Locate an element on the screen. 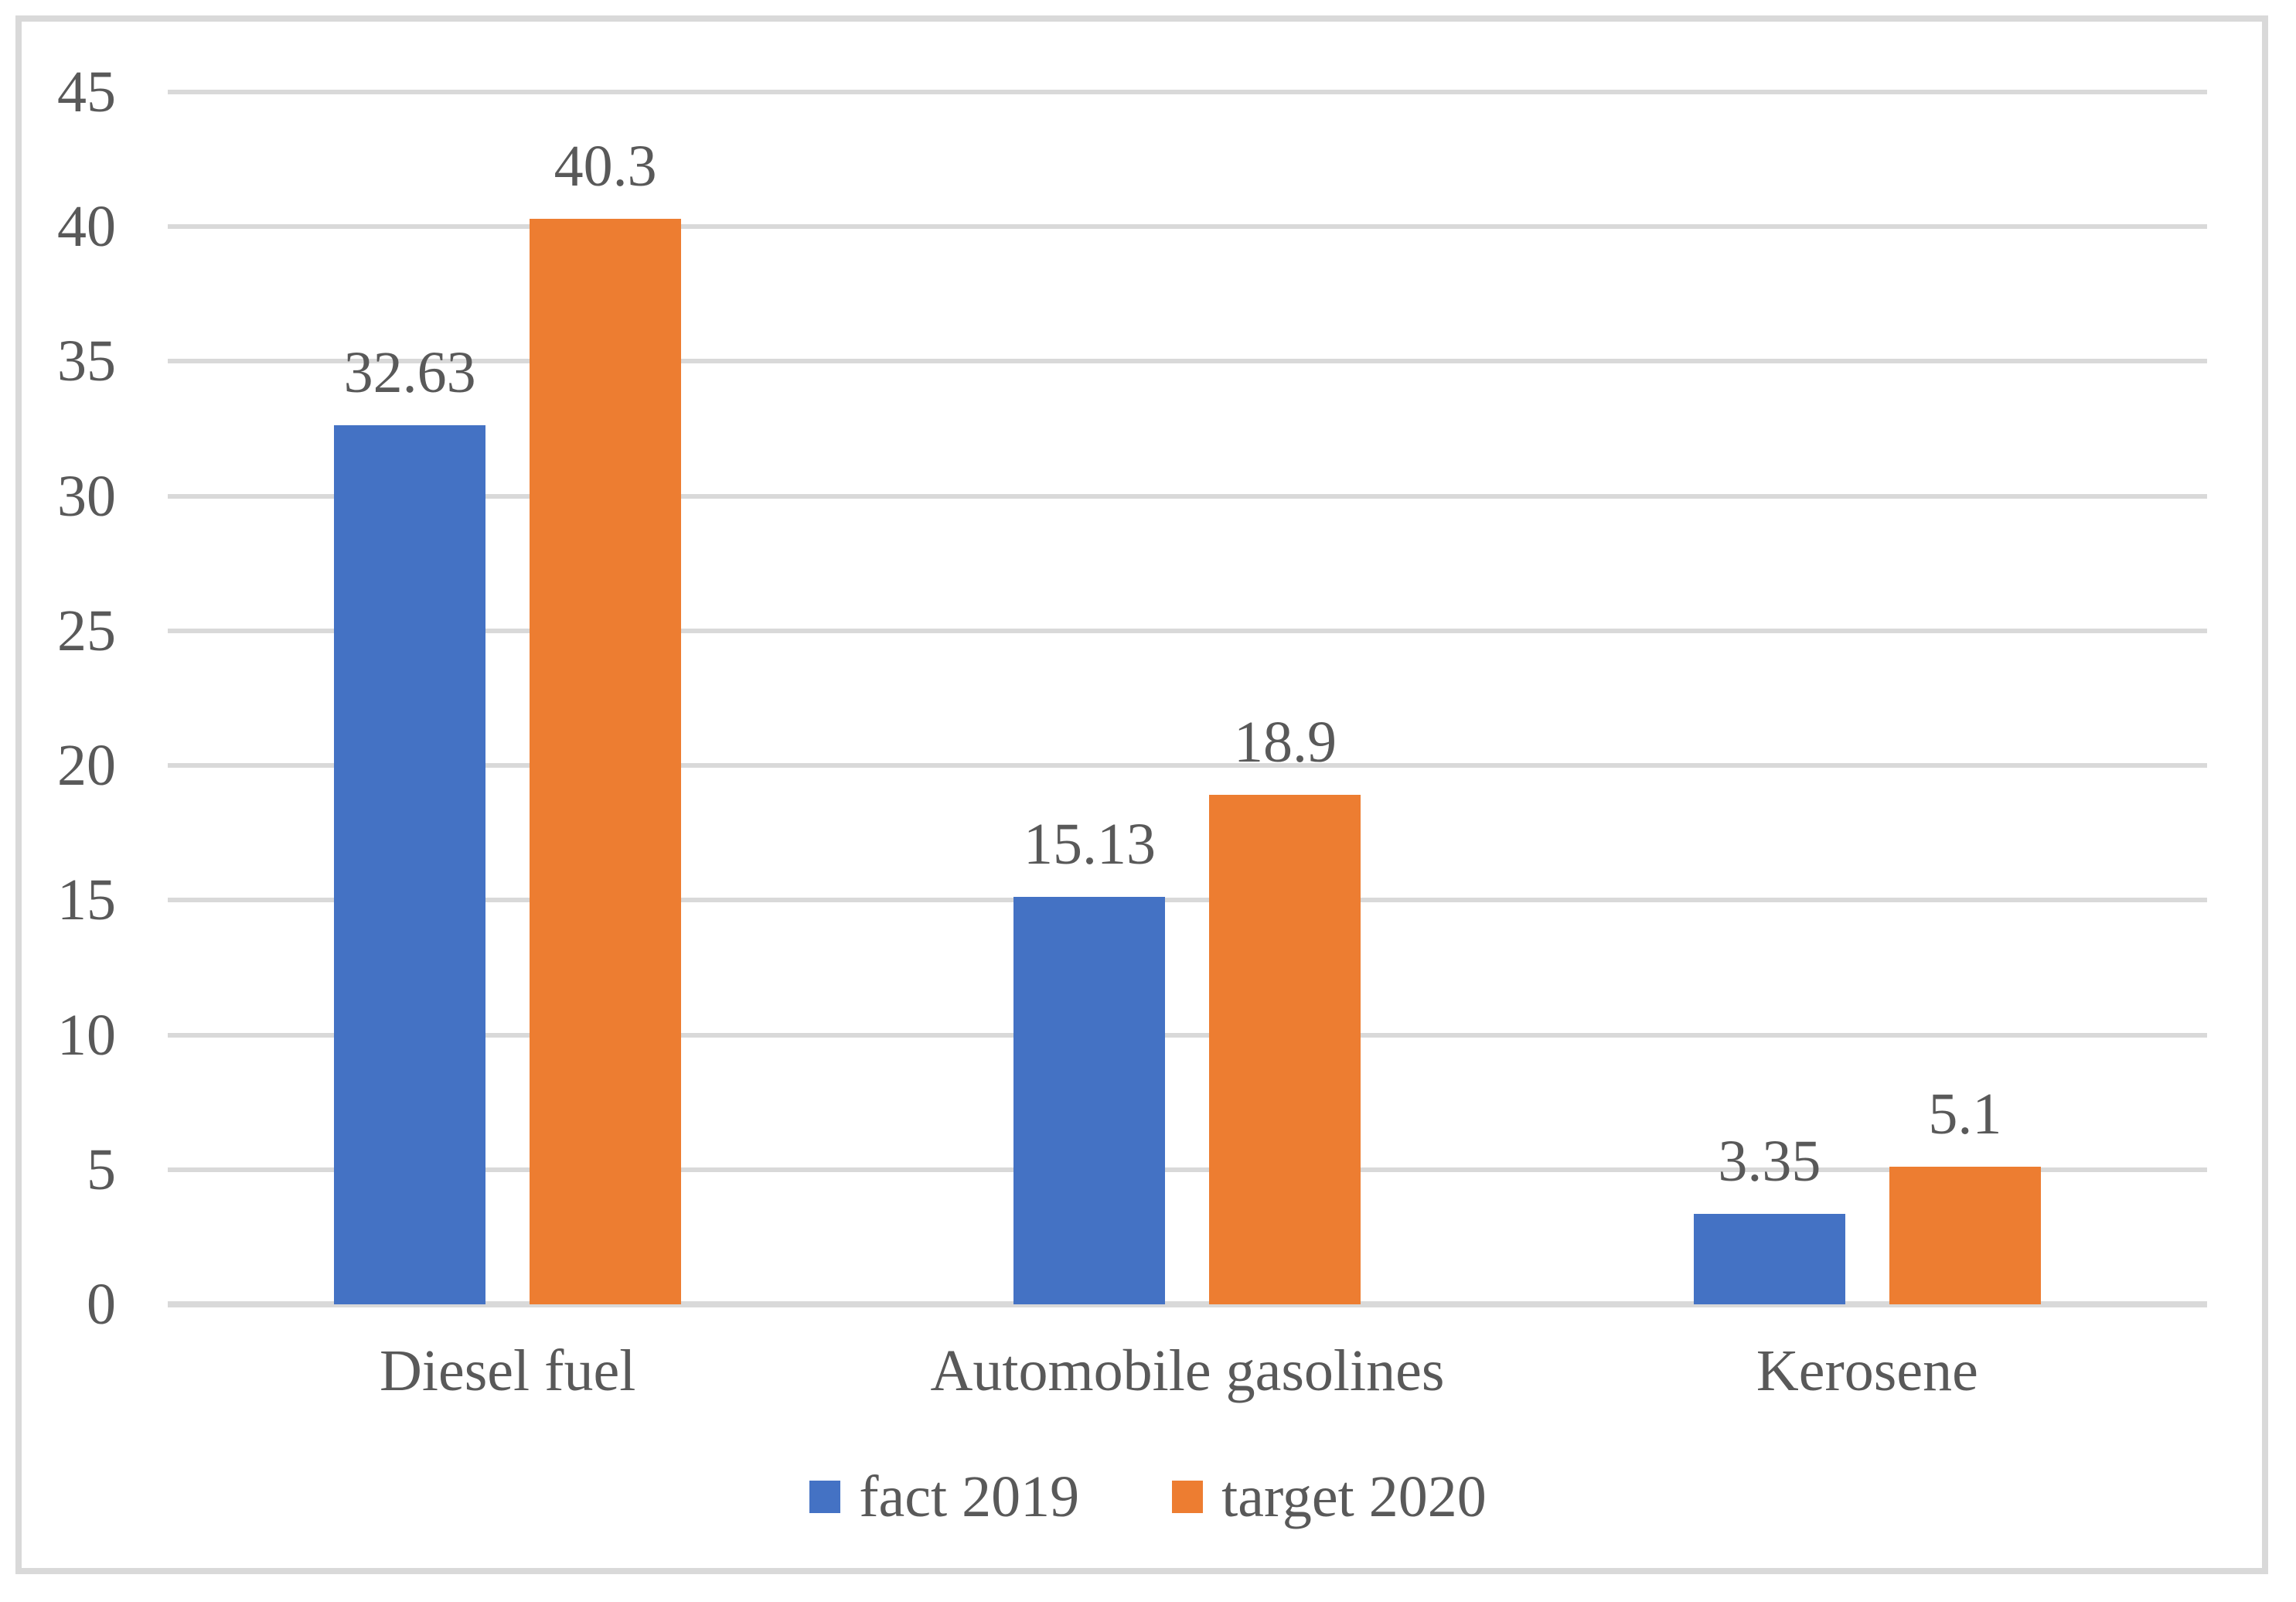 Image resolution: width=2296 pixels, height=1602 pixels. y-tick-label: 5 is located at coordinates (101, 1169).